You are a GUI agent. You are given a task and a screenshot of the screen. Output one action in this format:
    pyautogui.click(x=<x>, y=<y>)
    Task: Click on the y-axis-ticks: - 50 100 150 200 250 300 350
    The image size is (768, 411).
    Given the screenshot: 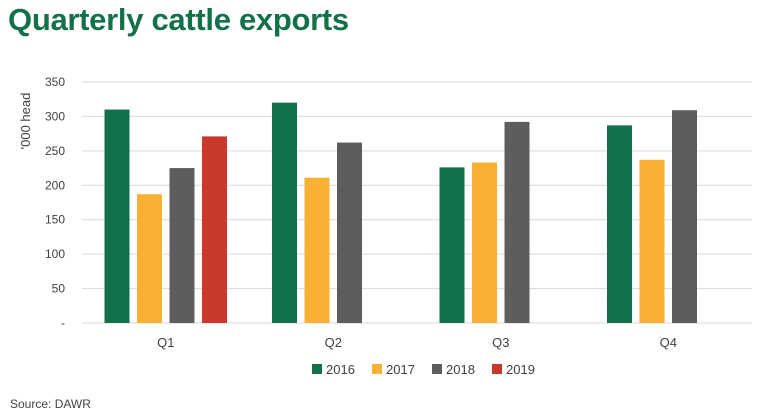 What is the action you would take?
    pyautogui.click(x=55, y=202)
    